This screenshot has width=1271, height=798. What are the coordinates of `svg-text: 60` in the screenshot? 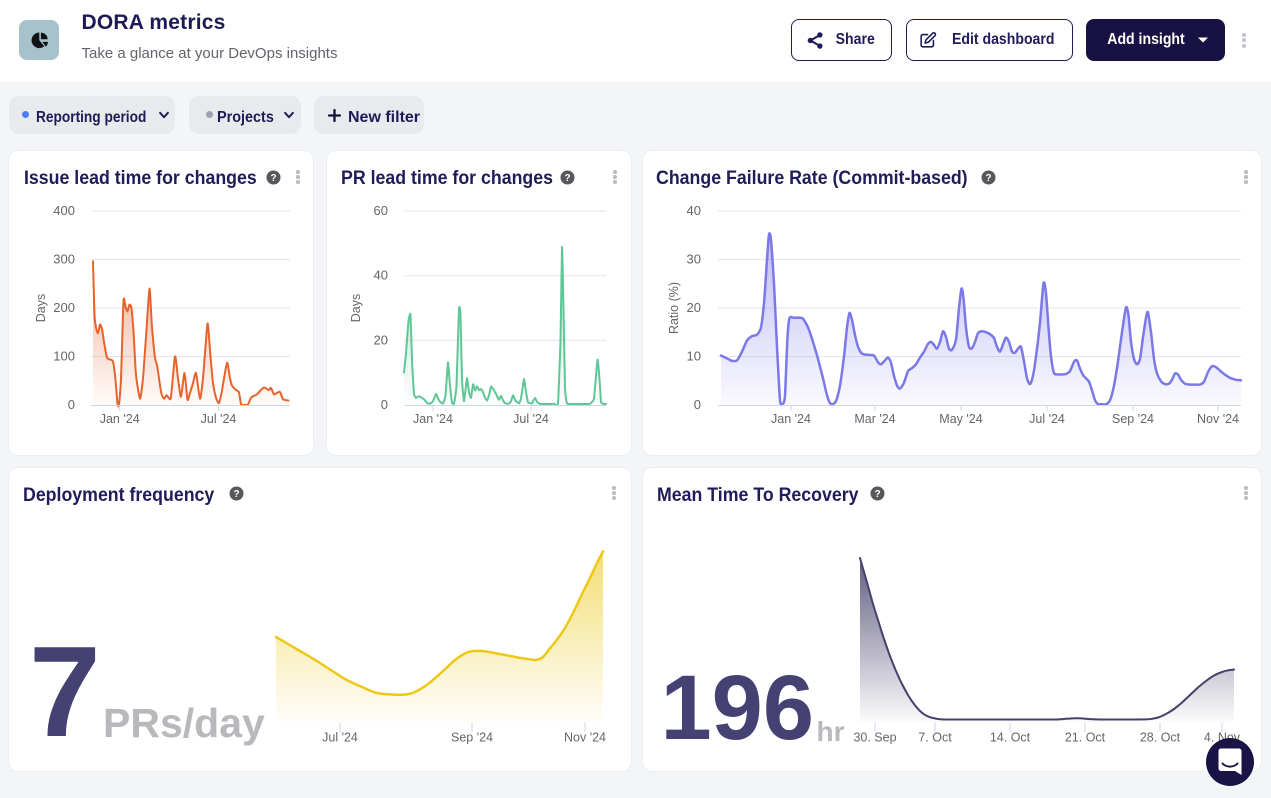 It's located at (381, 210).